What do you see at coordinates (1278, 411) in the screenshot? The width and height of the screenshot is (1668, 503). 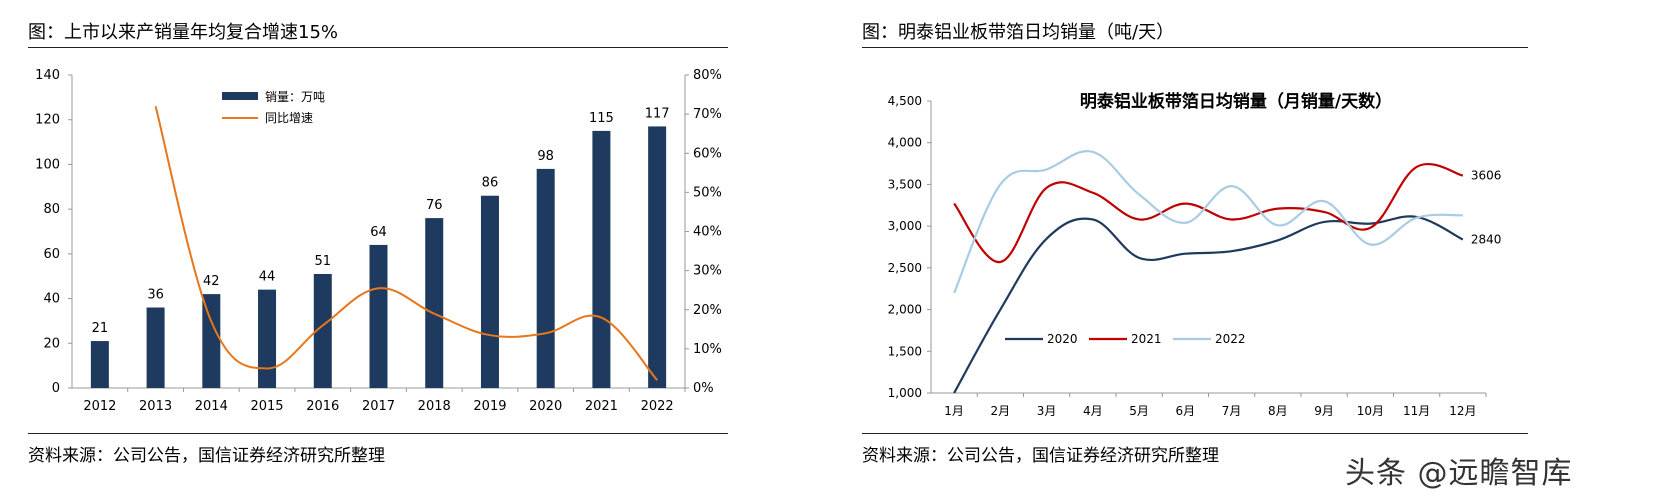 I see `x-tick-label: 8月` at bounding box center [1278, 411].